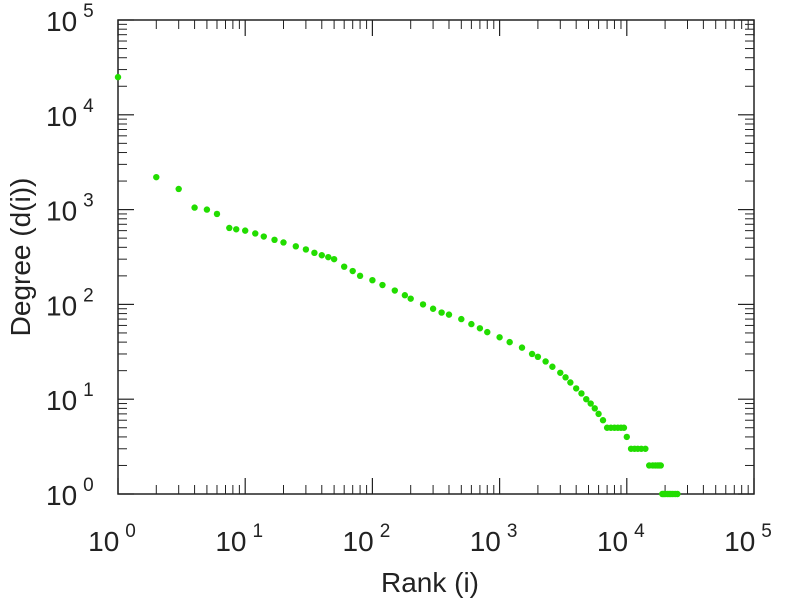  I want to click on x-tick-label: 10 0, so click(112, 539).